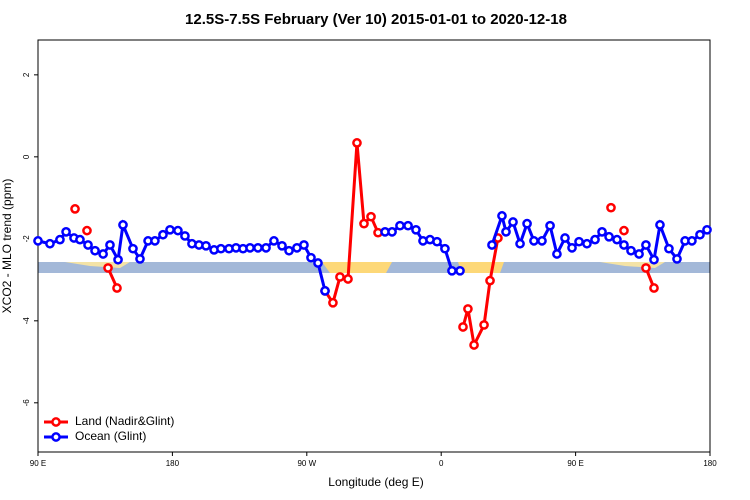  What do you see at coordinates (26, 321) in the screenshot?
I see `y-tick-label: -4` at bounding box center [26, 321].